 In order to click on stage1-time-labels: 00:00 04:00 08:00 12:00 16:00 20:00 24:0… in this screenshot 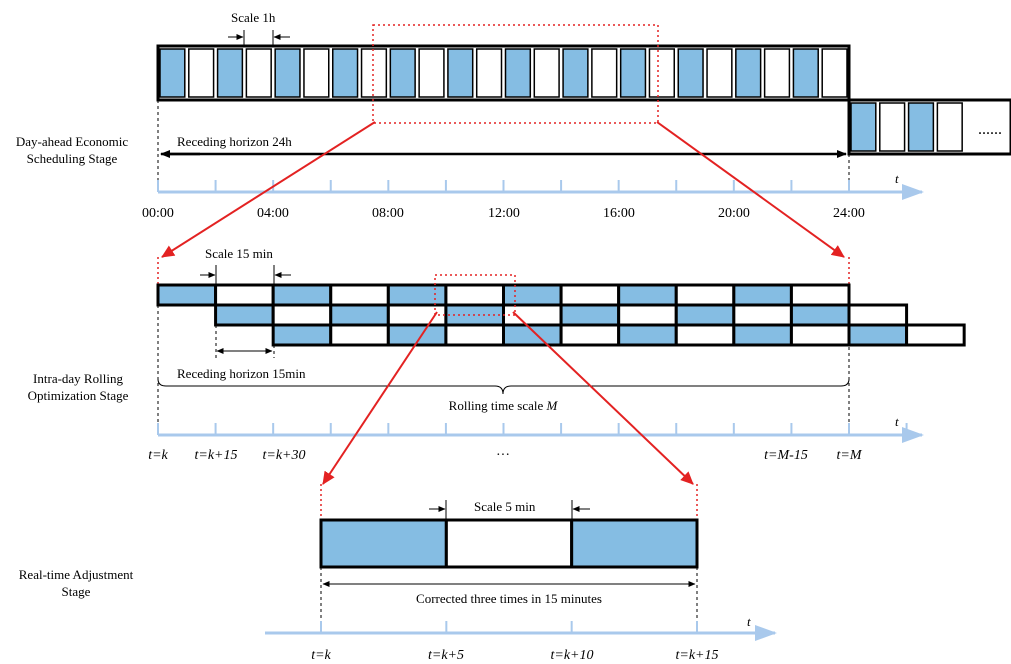, I will do `click(503, 213)`.